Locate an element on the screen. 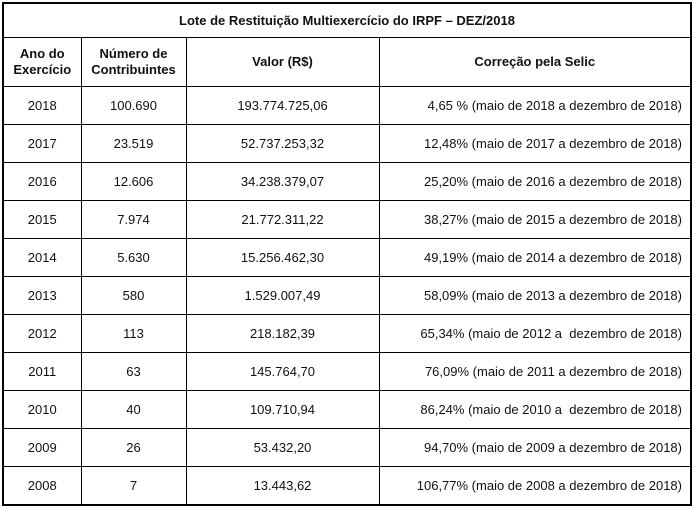  header-num-line2: Contribuintes is located at coordinates (133, 69).